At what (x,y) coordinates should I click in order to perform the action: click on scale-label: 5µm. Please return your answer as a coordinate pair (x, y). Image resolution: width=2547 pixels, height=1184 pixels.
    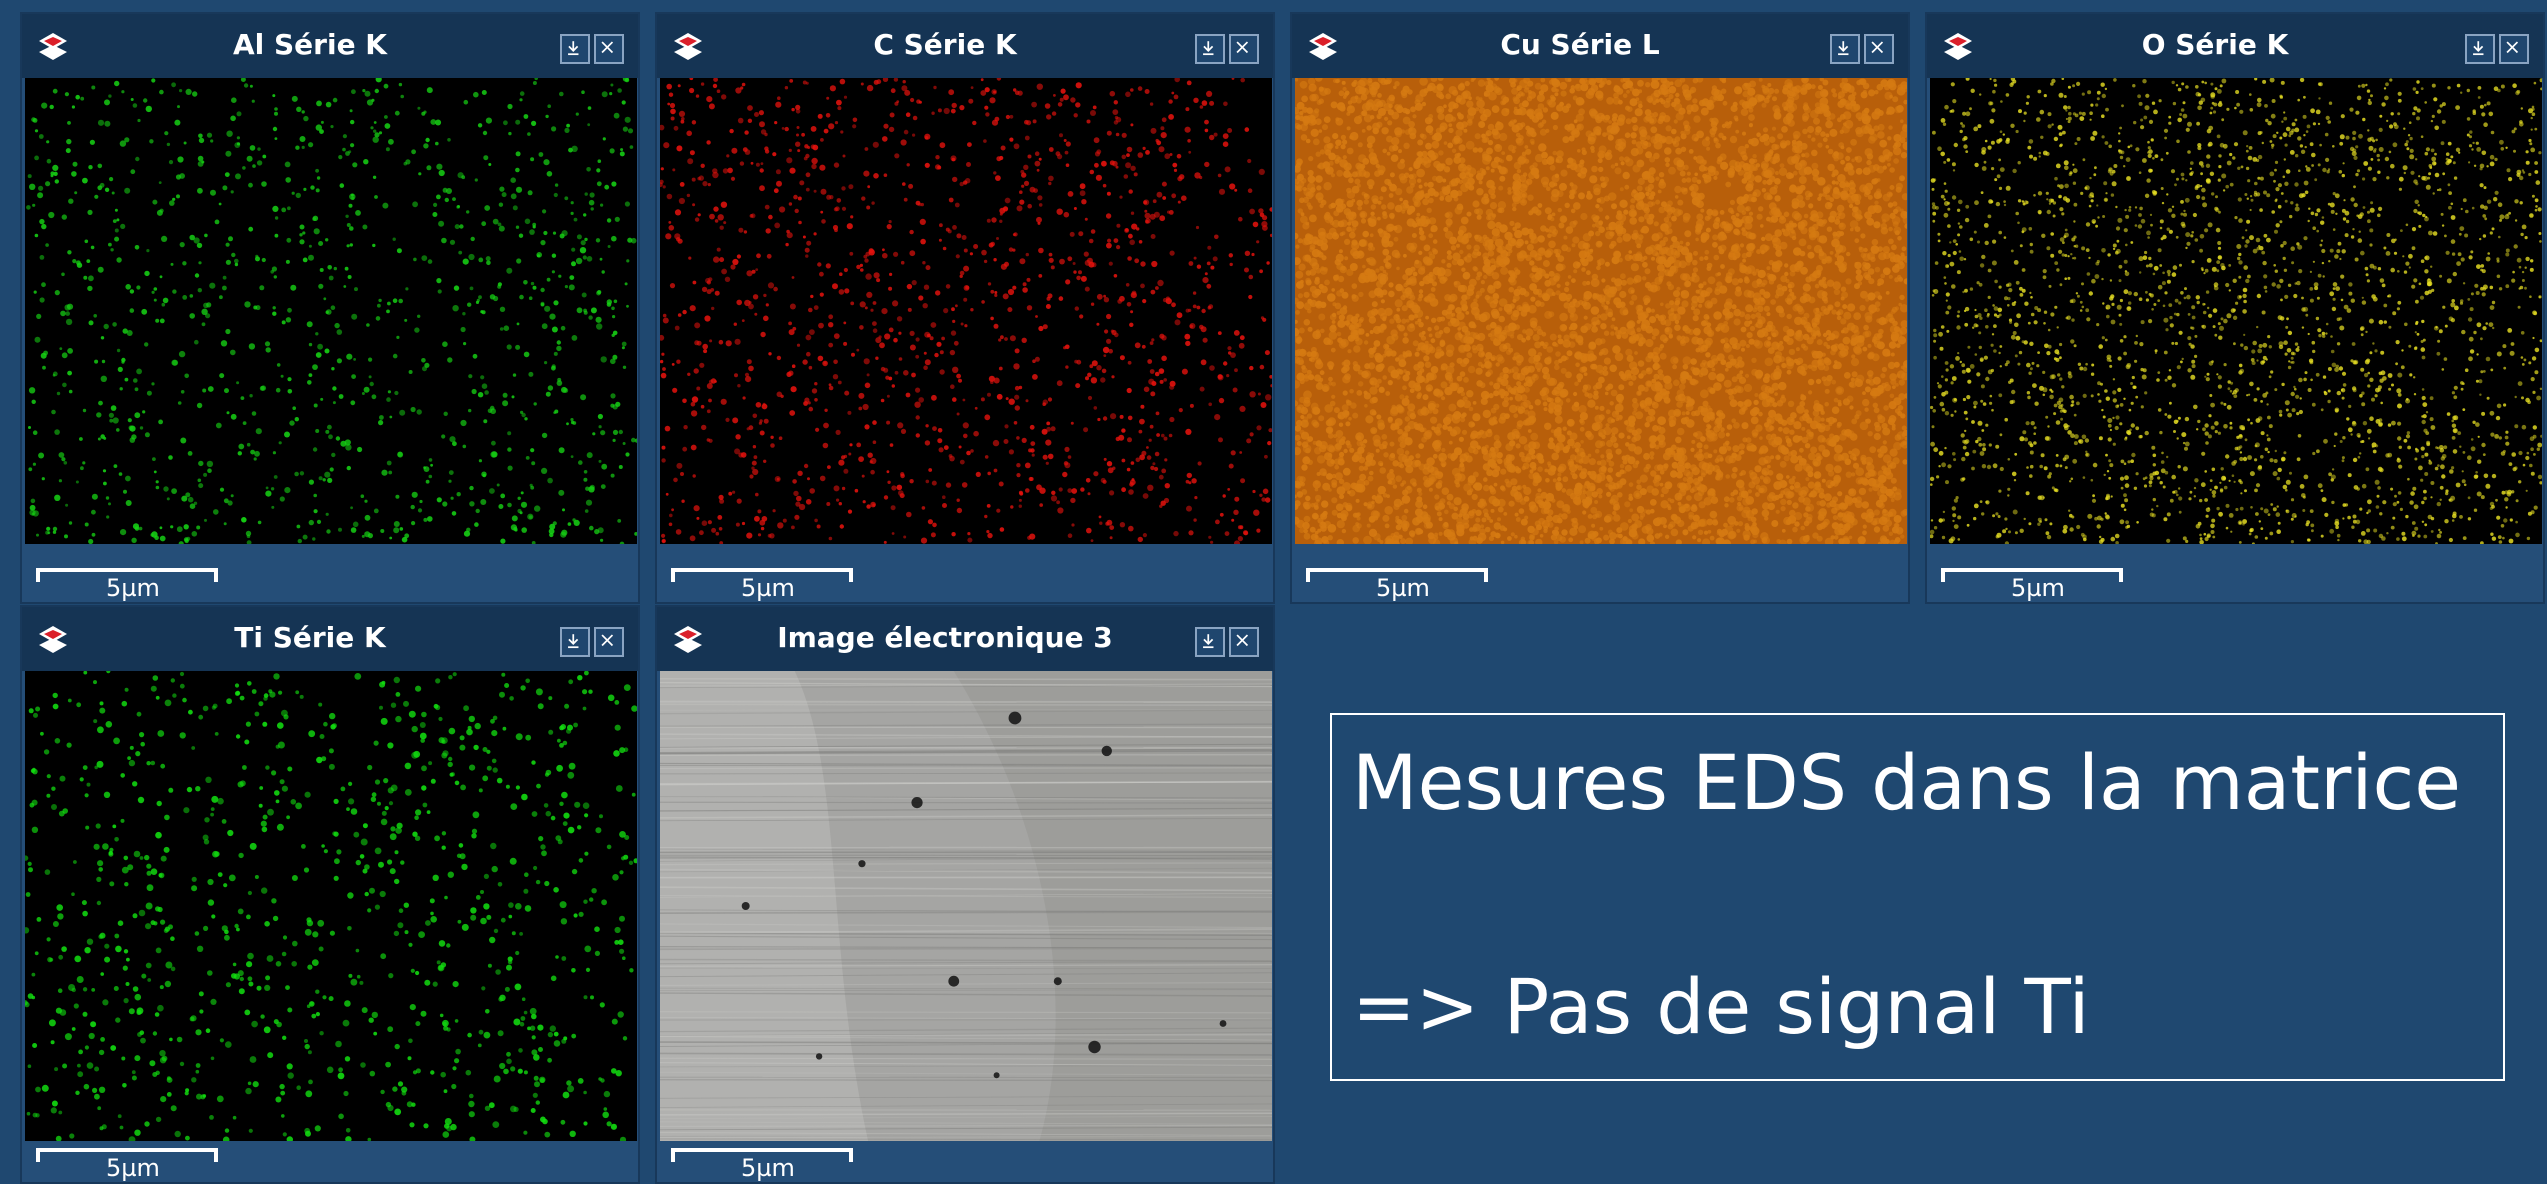
    Looking at the image, I should click on (133, 588).